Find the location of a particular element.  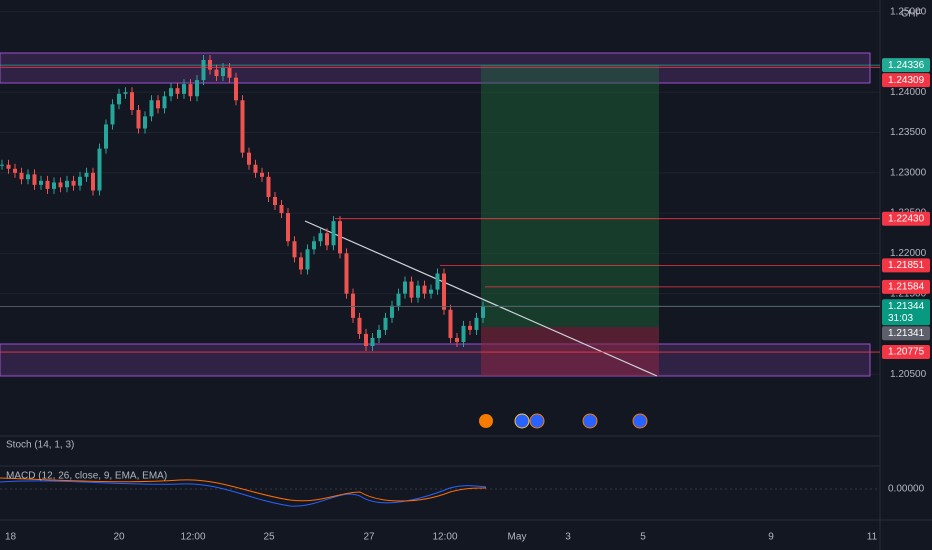

demand-zone is located at coordinates (435, 360).